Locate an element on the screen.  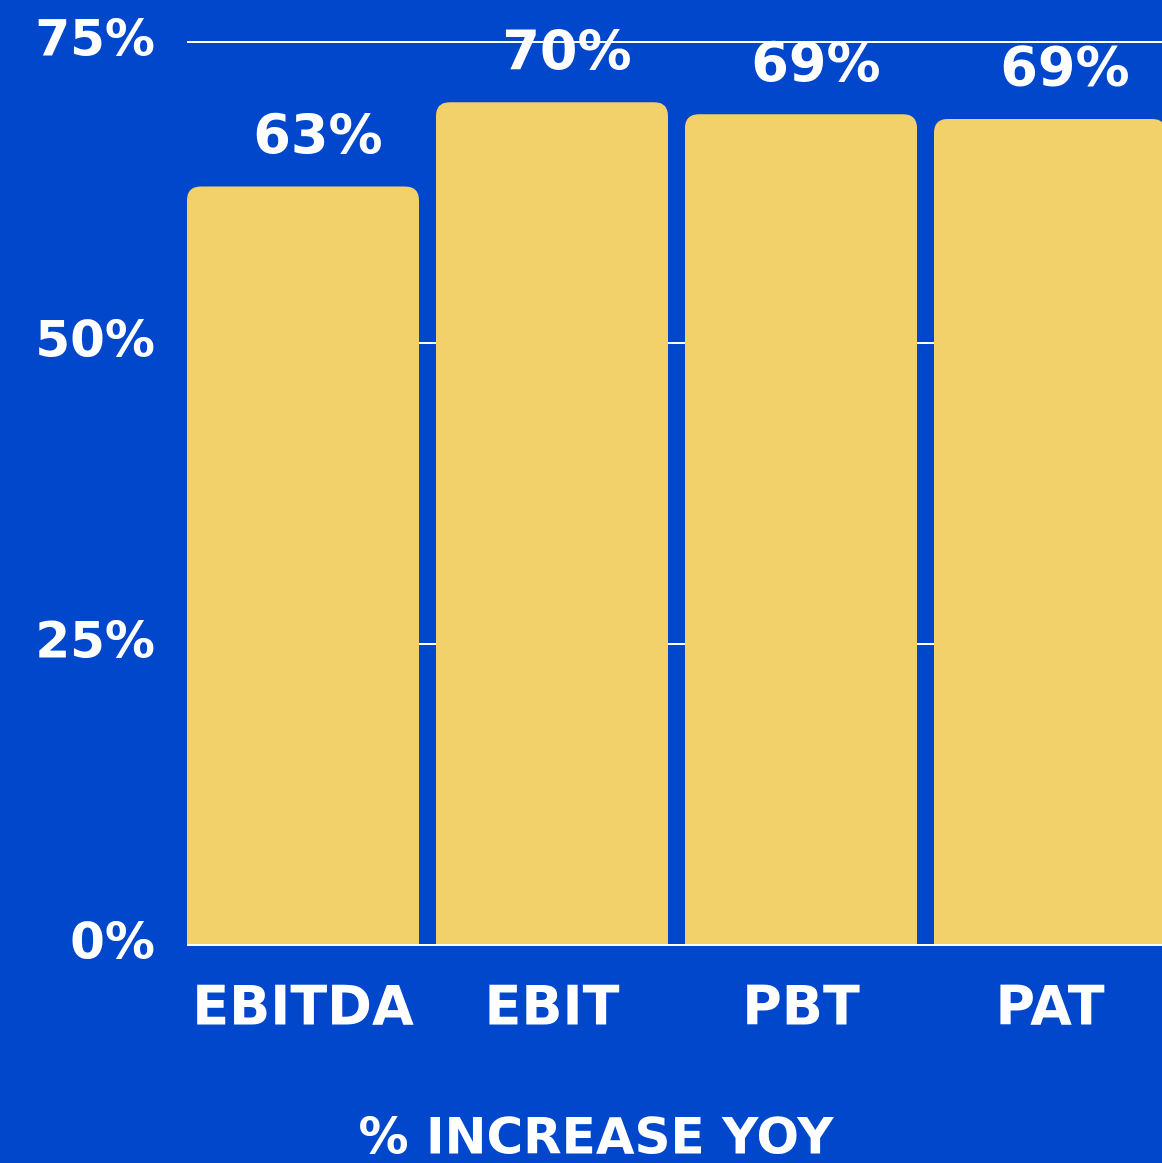
y-tick-label: 0% is located at coordinates (112, 942).